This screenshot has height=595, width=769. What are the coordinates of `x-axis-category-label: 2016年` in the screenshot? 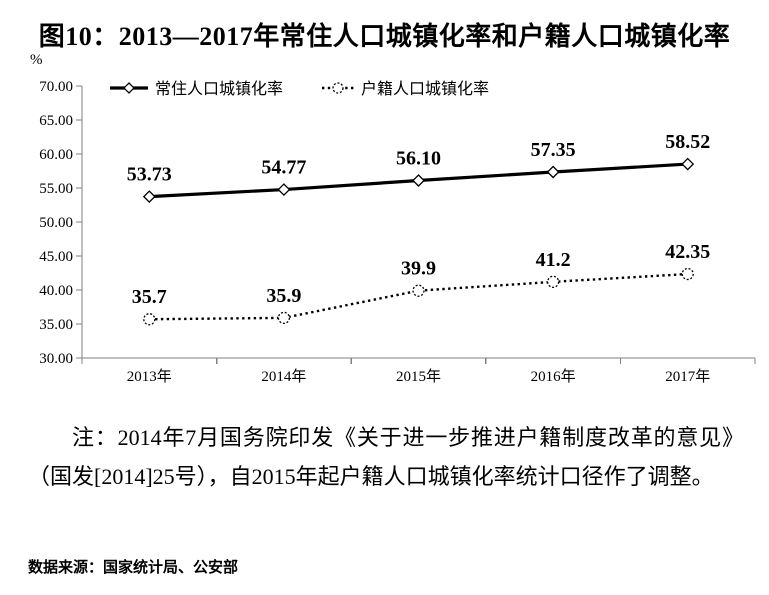 It's located at (553, 376).